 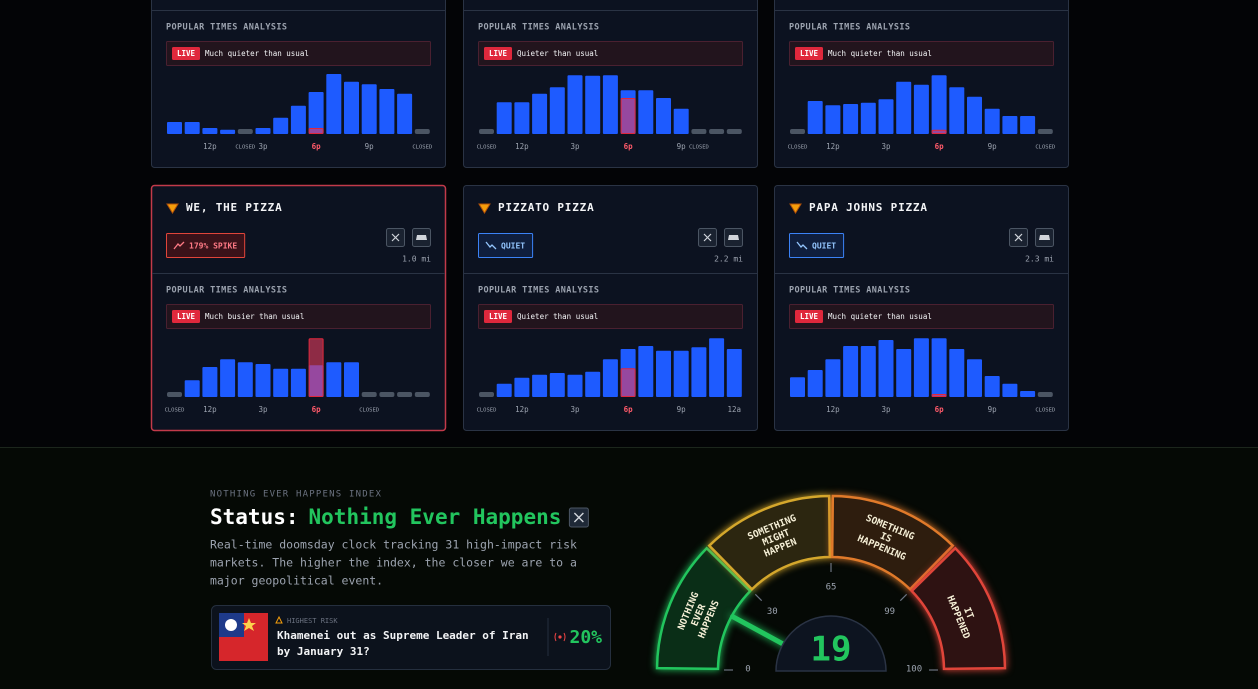 What do you see at coordinates (914, 670) in the screenshot?
I see `gauge-tick-label: 100` at bounding box center [914, 670].